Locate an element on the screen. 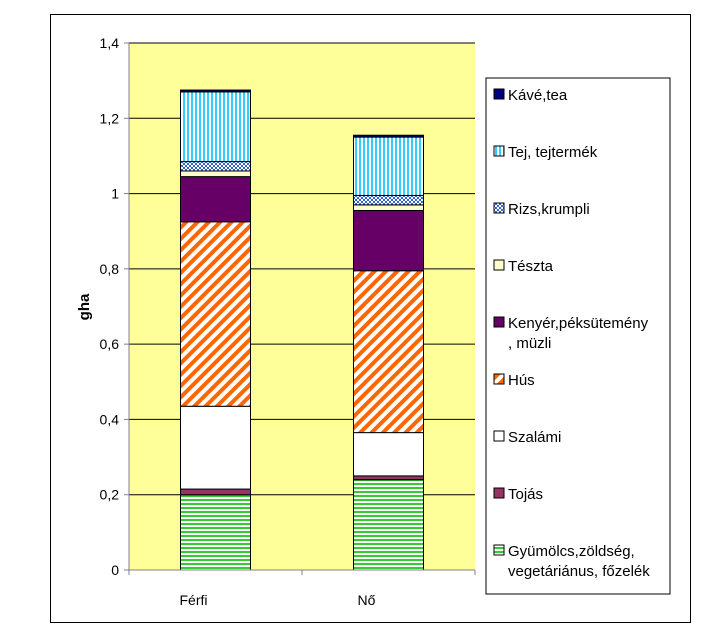  legend-label: Kávé,tea is located at coordinates (538, 95).